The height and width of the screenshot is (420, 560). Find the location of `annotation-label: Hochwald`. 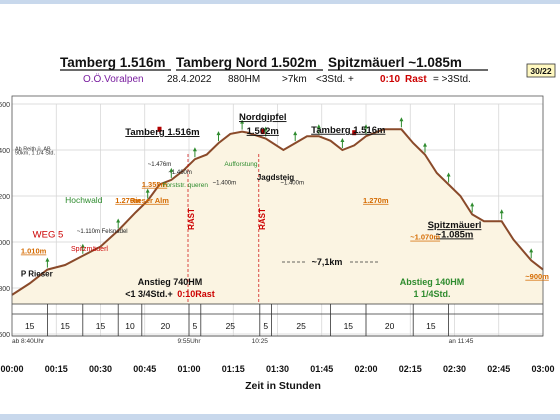

annotation-label: Hochwald is located at coordinates (84, 200).